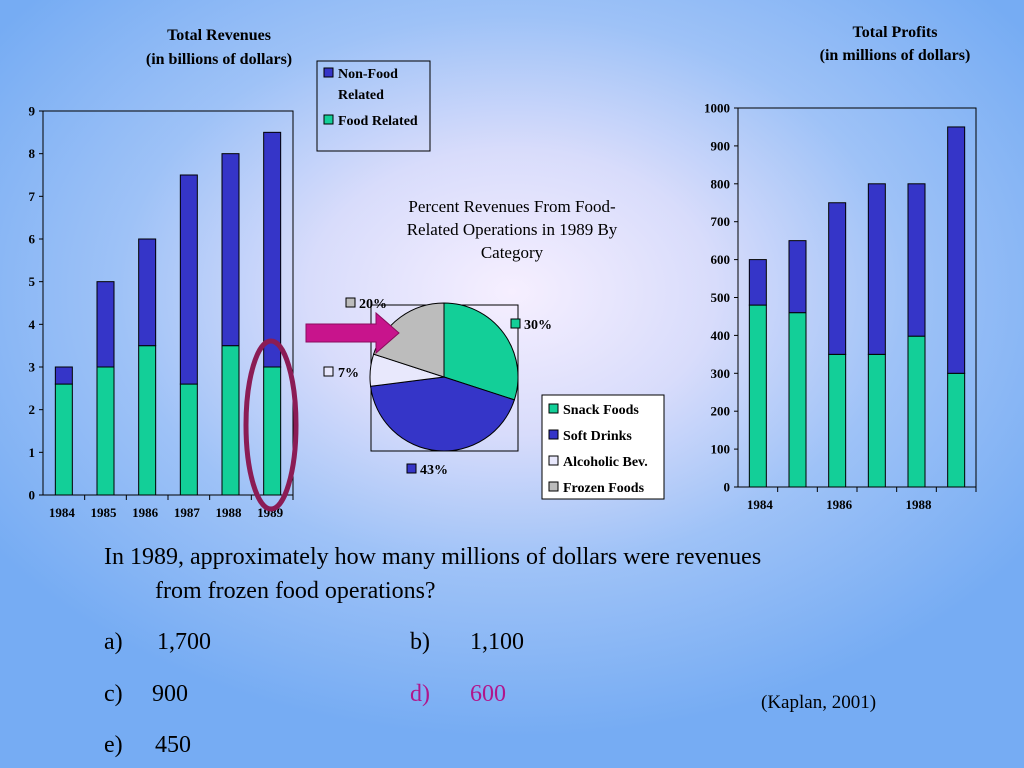  I want to click on pie-legend-box, so click(603, 447).